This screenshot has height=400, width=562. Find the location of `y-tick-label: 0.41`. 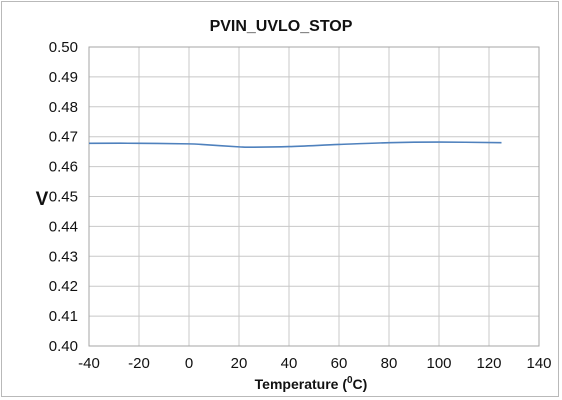

y-tick-label: 0.41 is located at coordinates (63, 316).